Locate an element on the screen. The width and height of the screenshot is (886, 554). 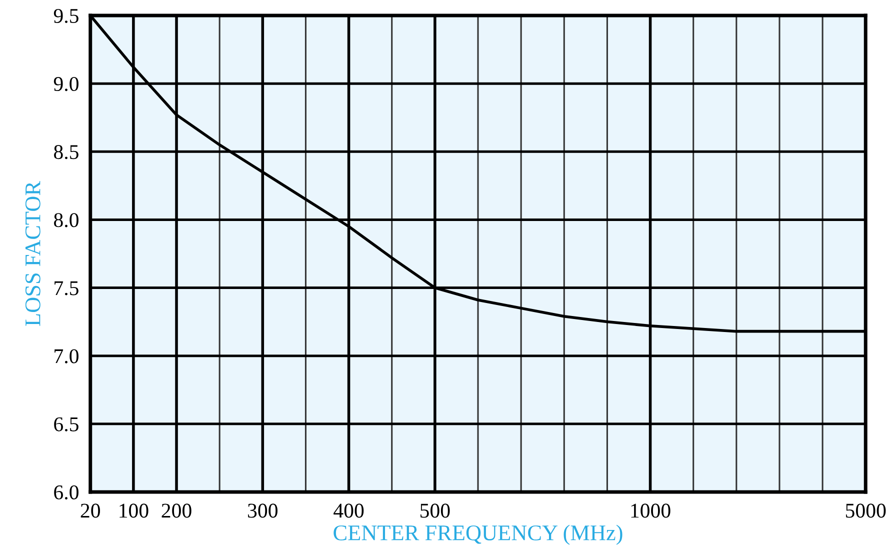
y-tick-label: 6.0 is located at coordinates (66, 492).